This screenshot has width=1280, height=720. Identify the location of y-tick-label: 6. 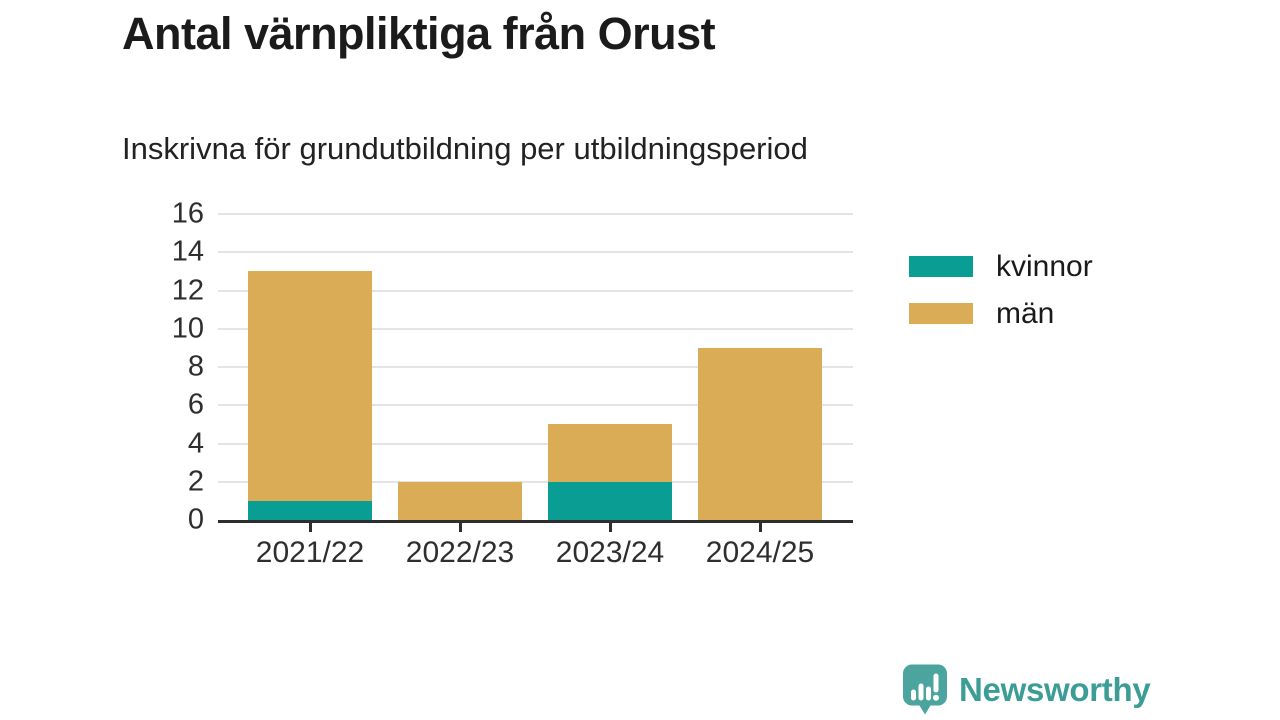
(195, 404).